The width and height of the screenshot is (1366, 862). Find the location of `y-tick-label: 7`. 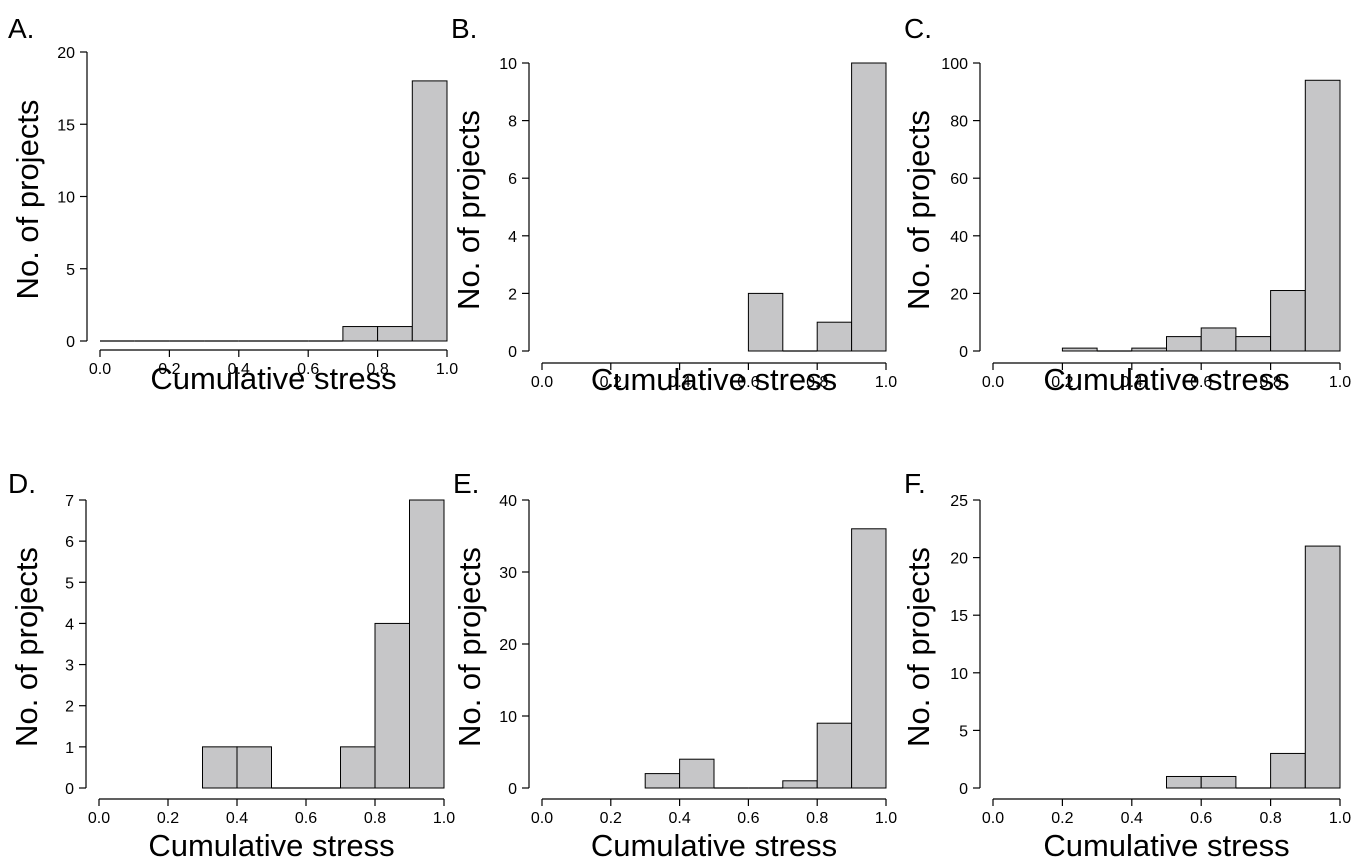

y-tick-label: 7 is located at coordinates (69, 501).